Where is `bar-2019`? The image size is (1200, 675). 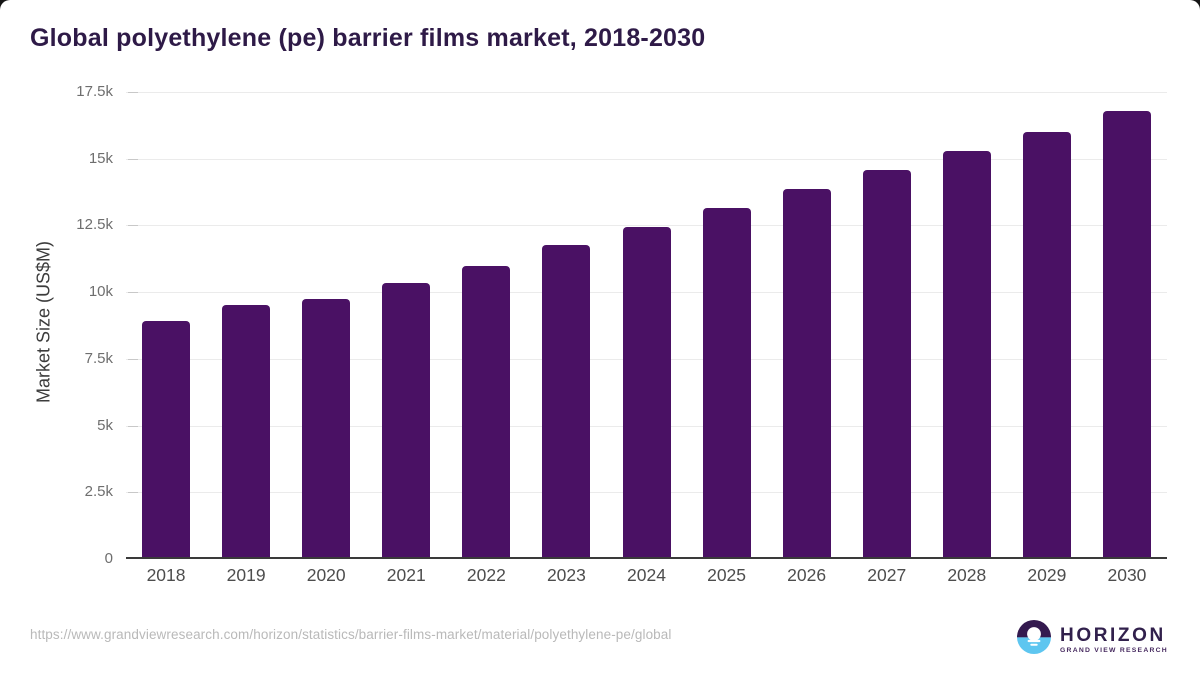
bar-2019 is located at coordinates (246, 431).